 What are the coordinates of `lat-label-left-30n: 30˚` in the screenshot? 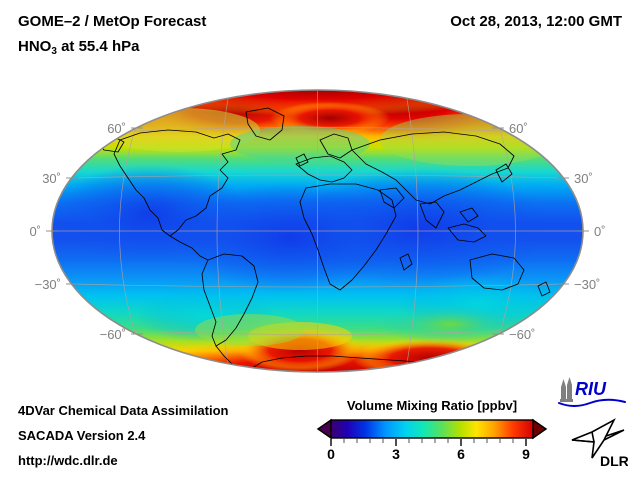 It's located at (51, 178).